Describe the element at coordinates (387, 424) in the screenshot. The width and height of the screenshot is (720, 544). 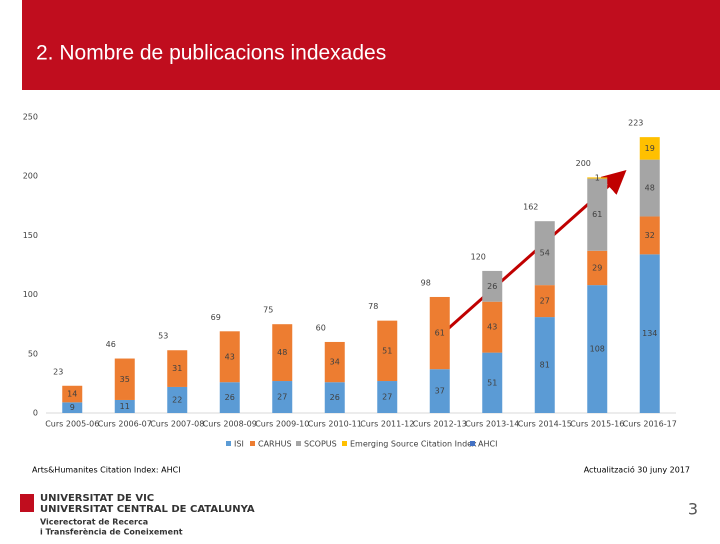
I see `x-tick-label: Curs 2011-12` at that location.